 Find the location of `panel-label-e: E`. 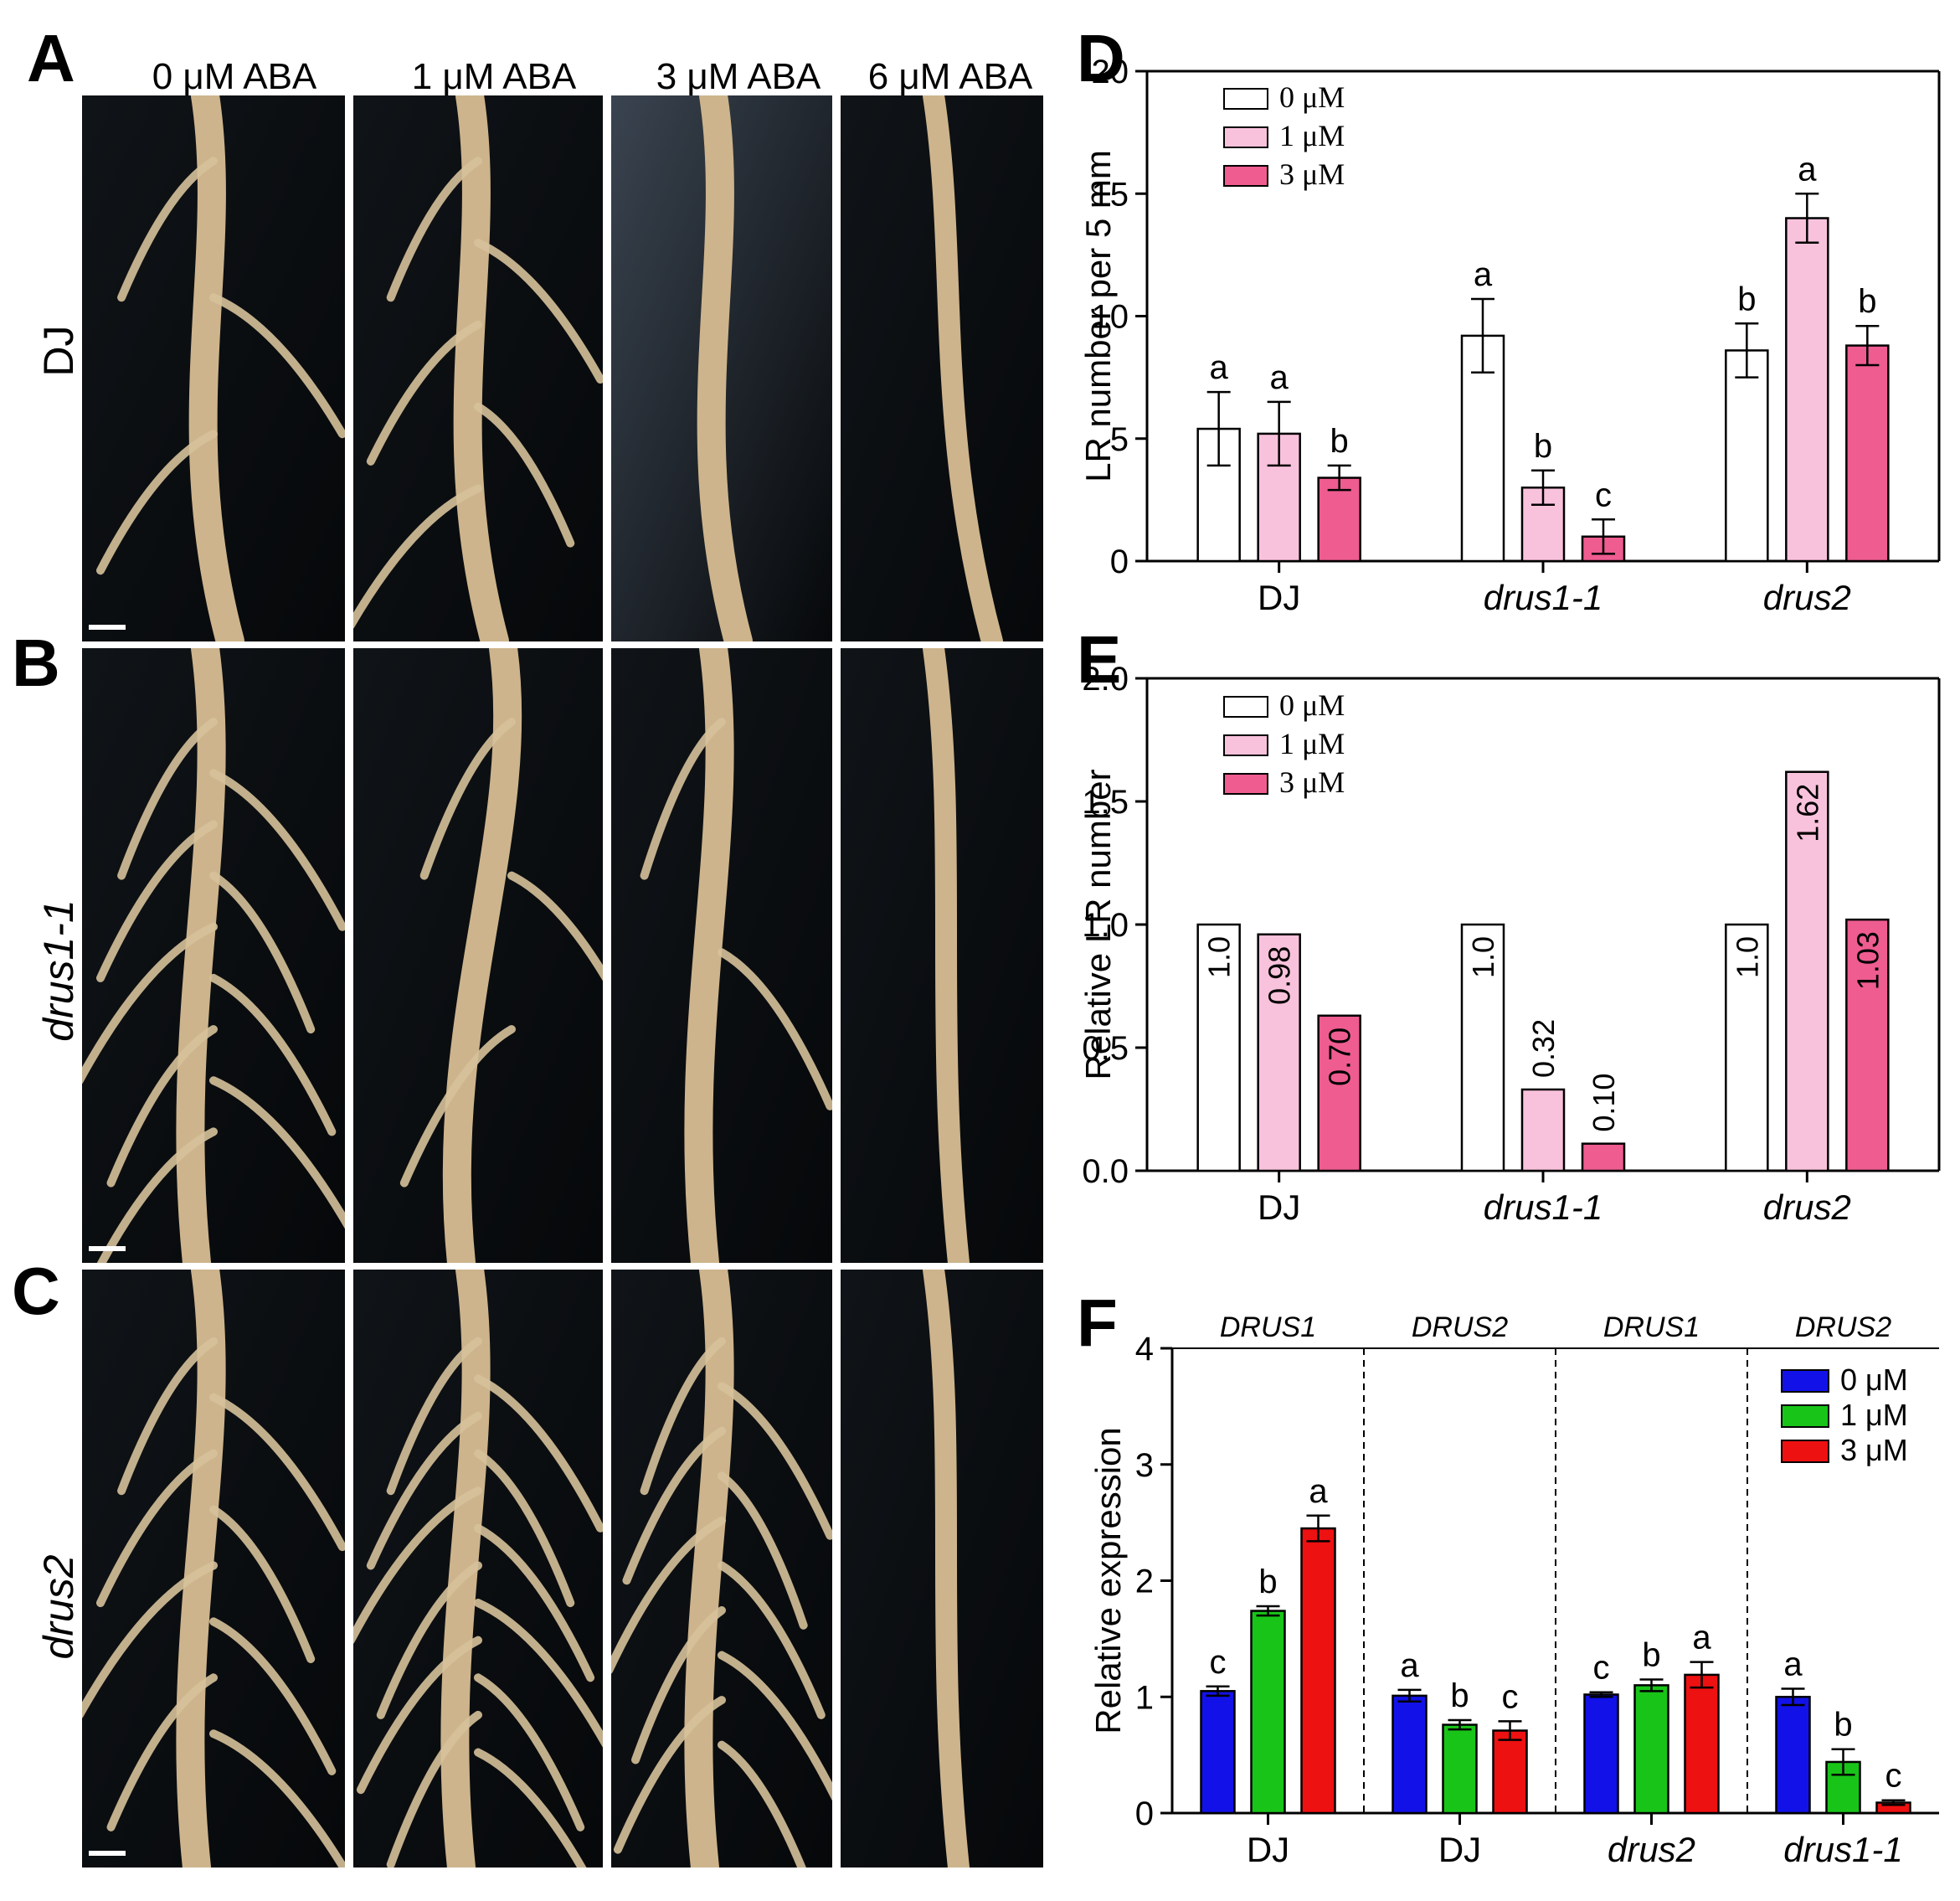

panel-label-e: E is located at coordinates (1099, 659).